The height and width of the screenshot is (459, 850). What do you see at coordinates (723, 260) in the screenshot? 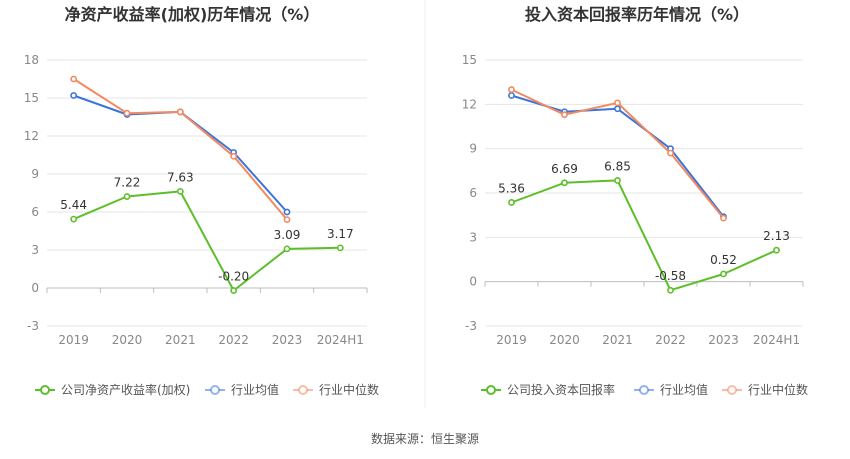
I see `chart2-data-label: 0.52` at bounding box center [723, 260].